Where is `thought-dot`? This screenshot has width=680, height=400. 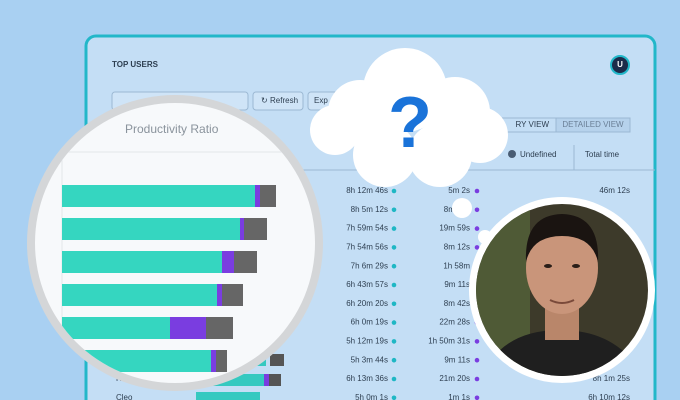 thought-dot is located at coordinates (462, 208).